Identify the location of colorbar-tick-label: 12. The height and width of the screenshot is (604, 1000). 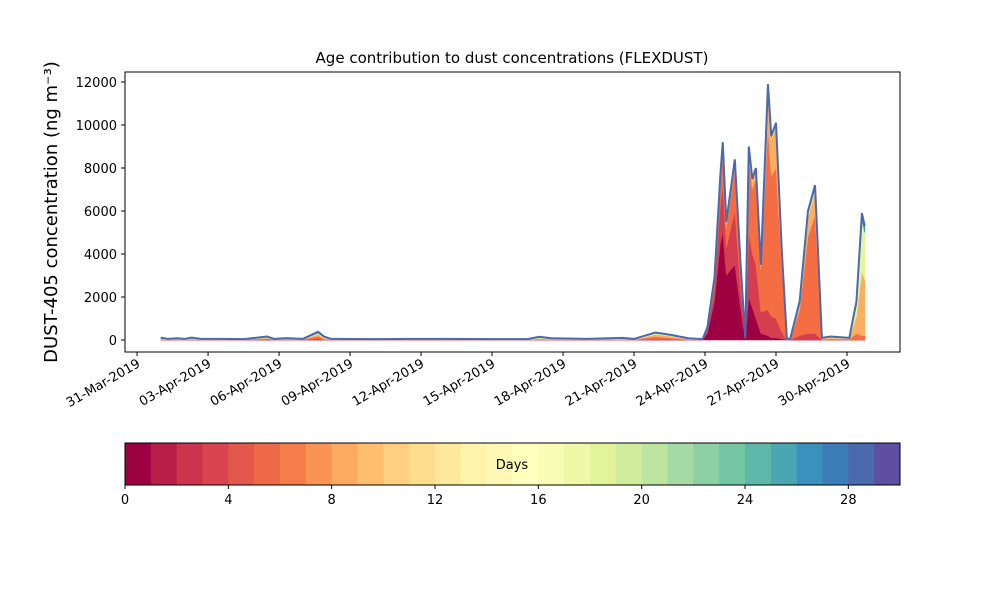
(435, 500).